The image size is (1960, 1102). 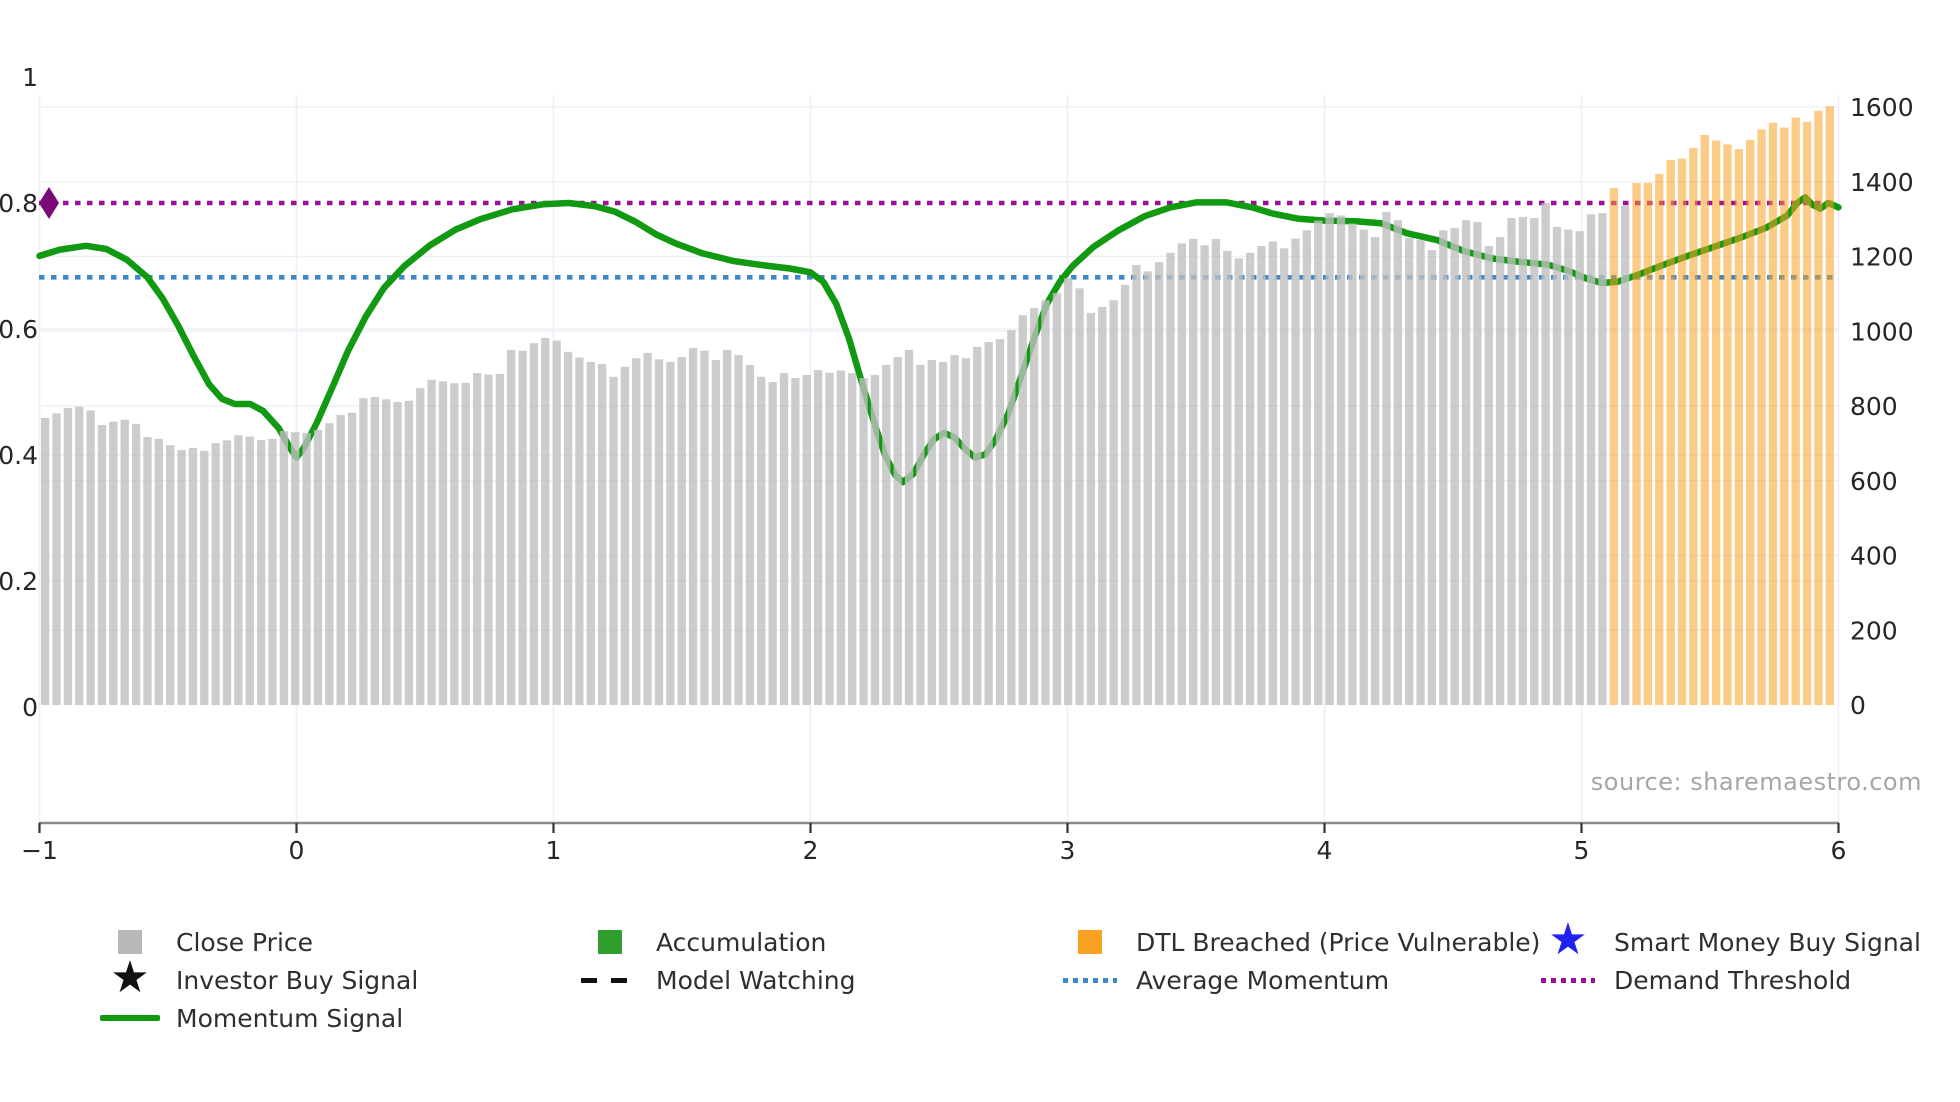 I want to click on legend-item-smart-money-buy-signal: ★ Smart Money Buy Signal, so click(x=1728, y=940).